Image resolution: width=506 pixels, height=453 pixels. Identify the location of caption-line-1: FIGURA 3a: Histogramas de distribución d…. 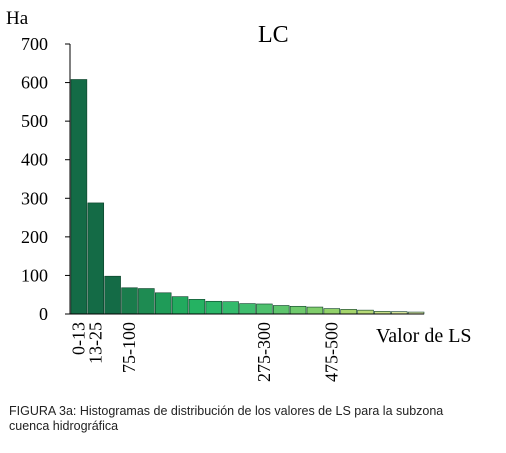
(226, 411).